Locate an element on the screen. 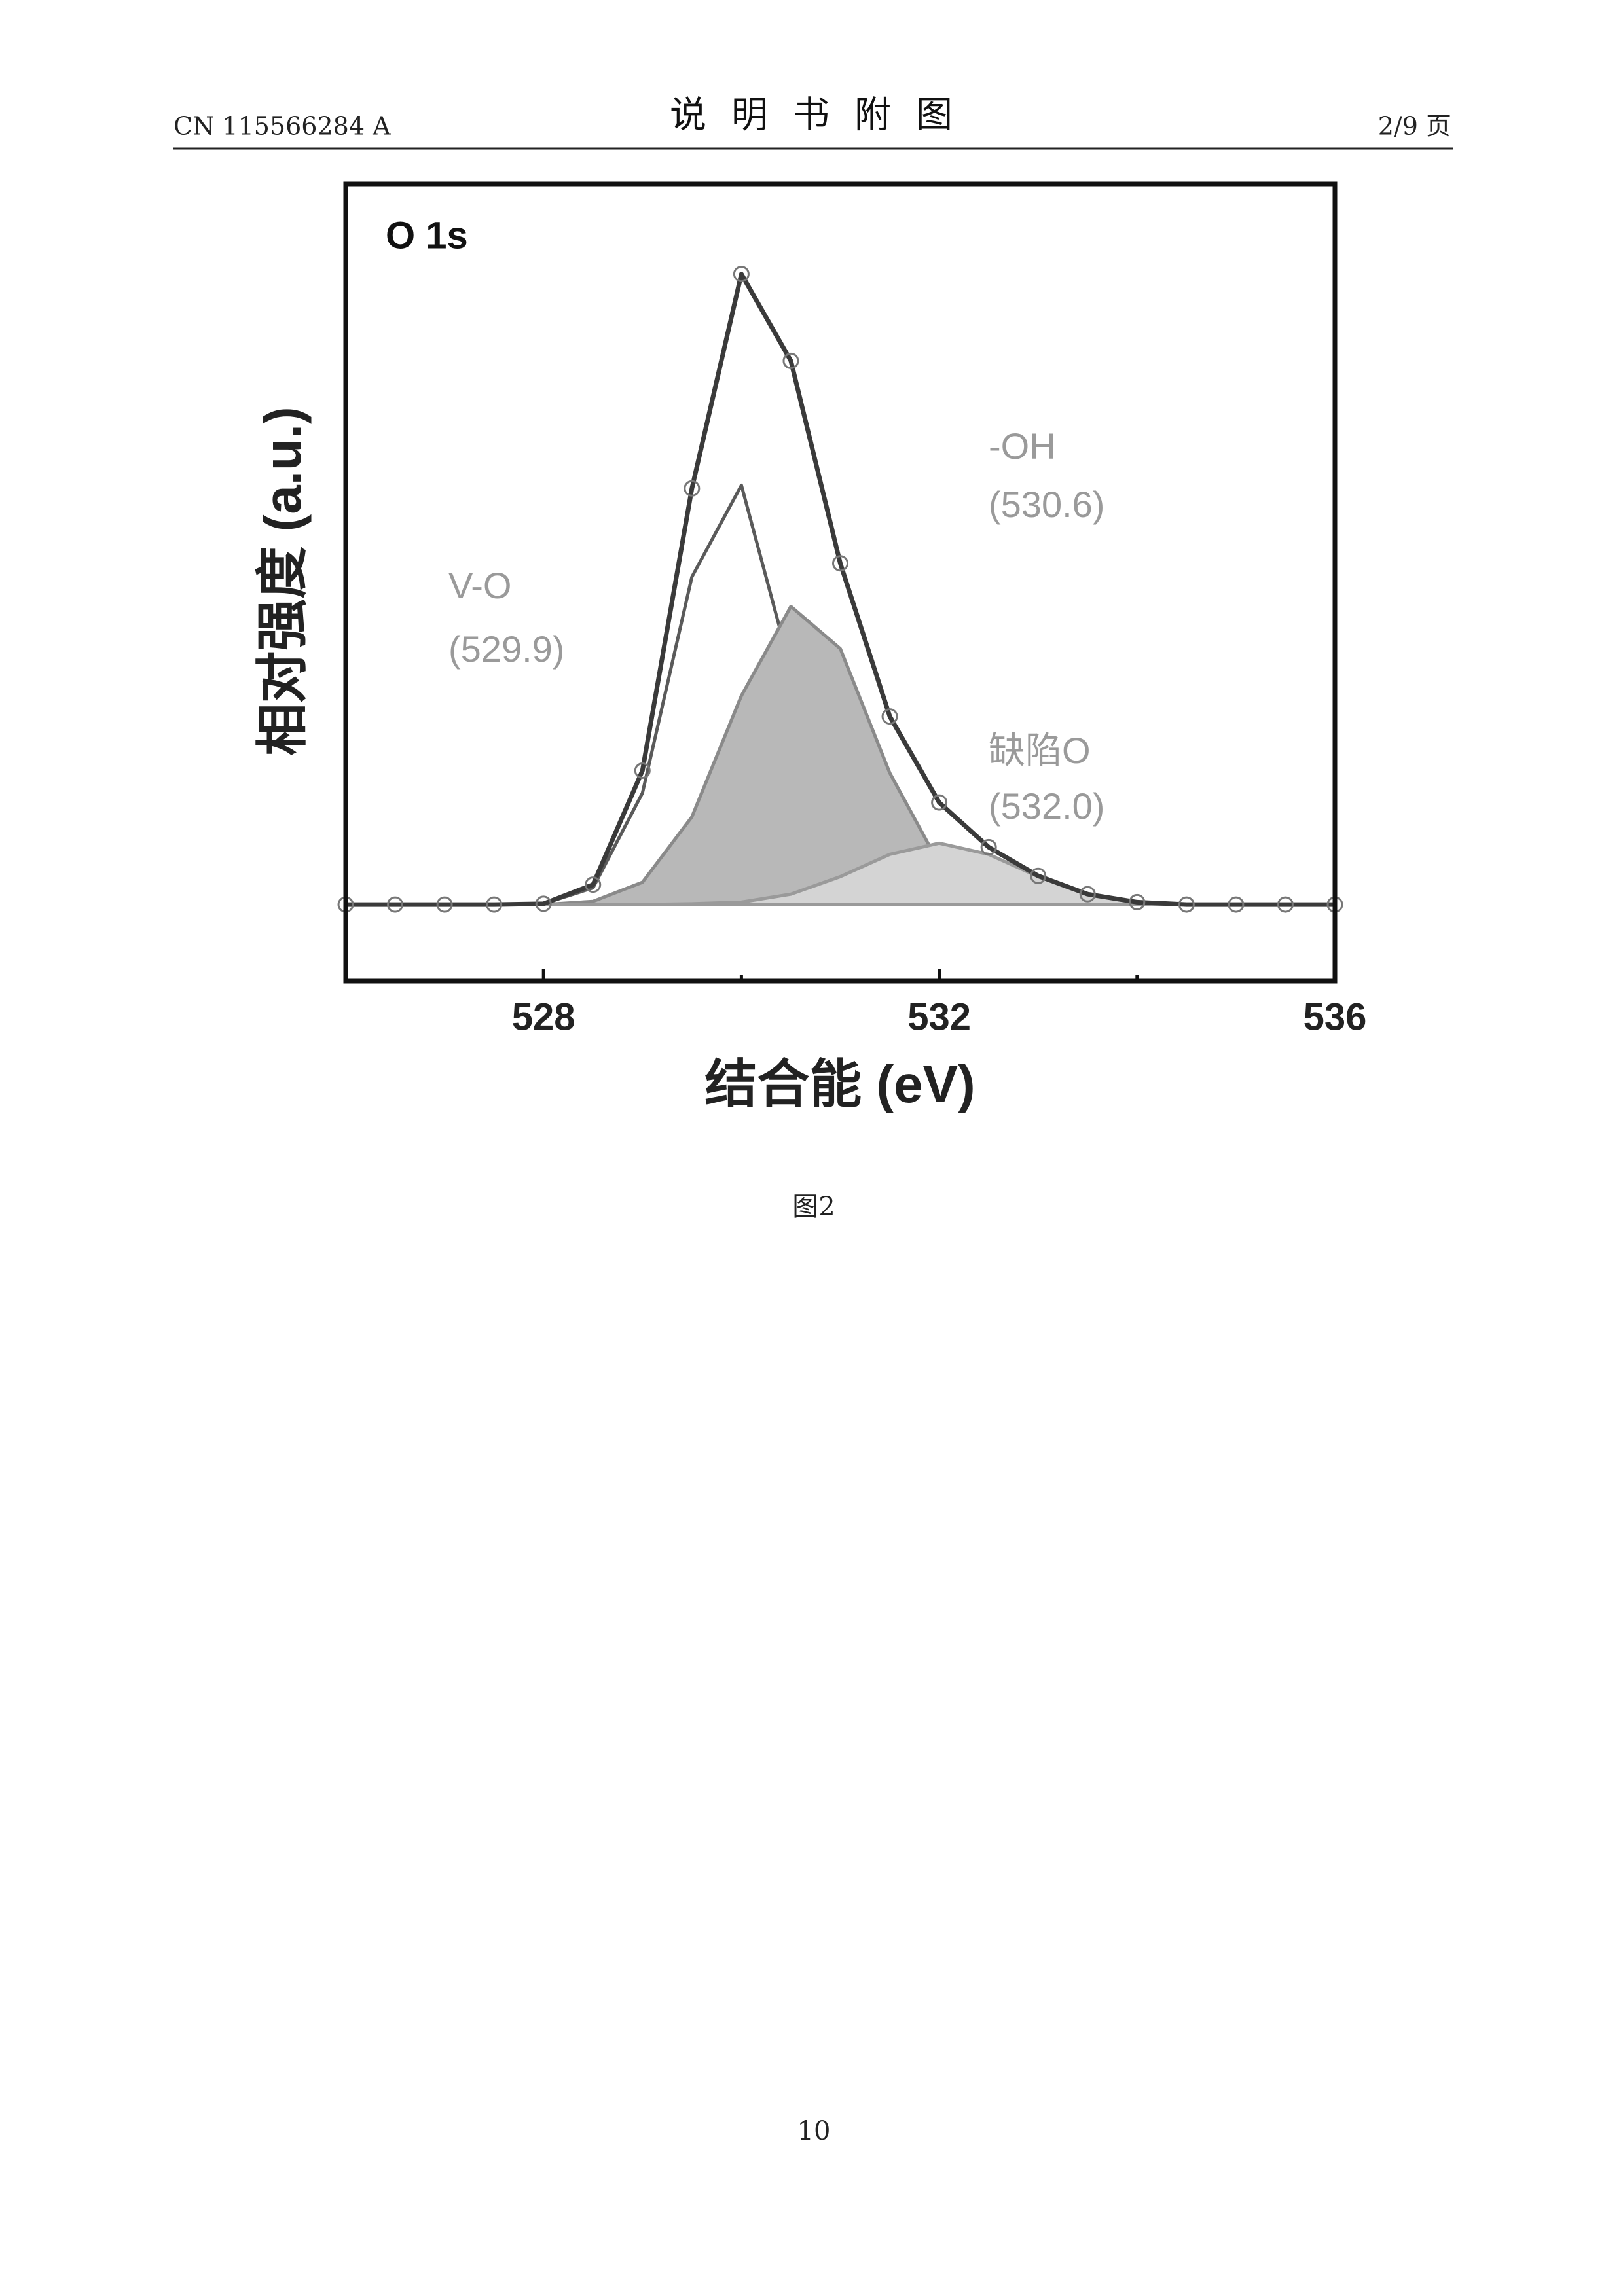 The image size is (1623, 2296). peak-annotation: -OH is located at coordinates (1022, 446).